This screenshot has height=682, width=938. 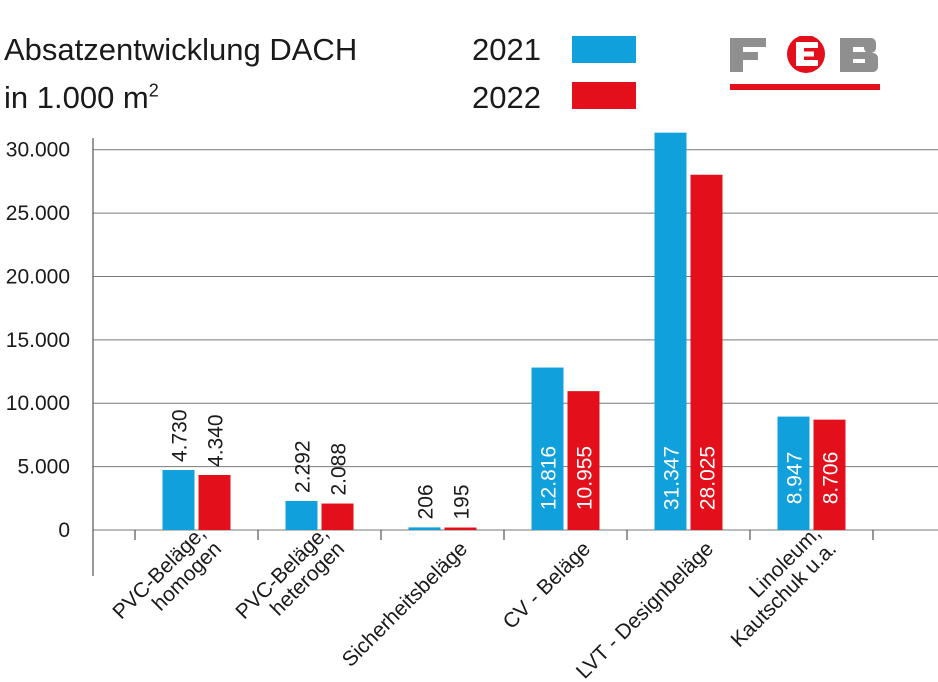 What do you see at coordinates (506, 97) in the screenshot?
I see `legend-label-2022: 2022` at bounding box center [506, 97].